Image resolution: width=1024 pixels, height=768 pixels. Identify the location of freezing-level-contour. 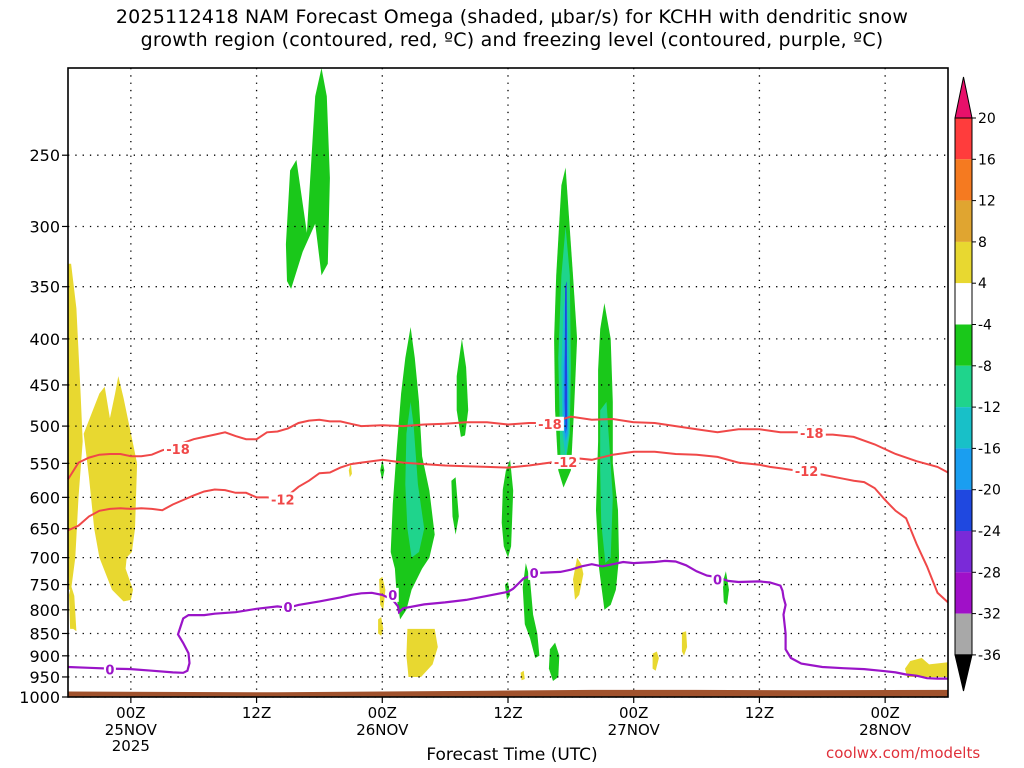
(507, 619).